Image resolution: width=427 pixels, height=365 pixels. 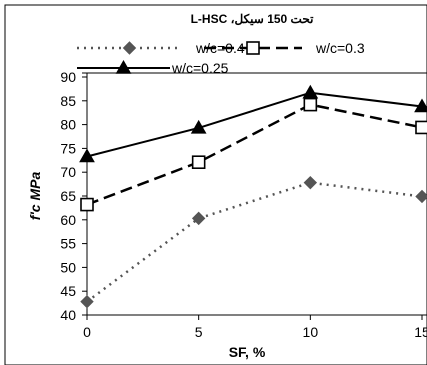 What do you see at coordinates (68, 101) in the screenshot?
I see `y-tick-label: 85` at bounding box center [68, 101].